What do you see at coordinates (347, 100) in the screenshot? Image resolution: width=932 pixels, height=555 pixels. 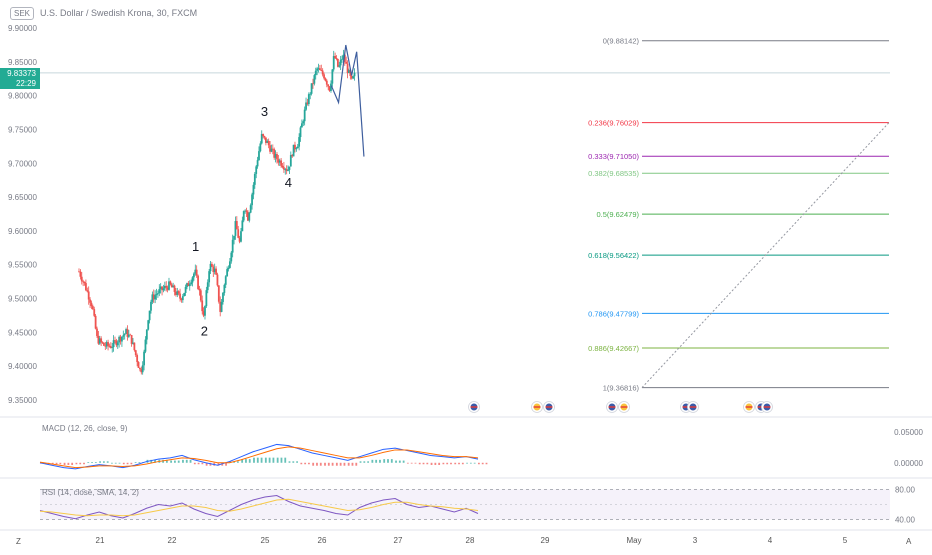 I see `projection-path` at bounding box center [347, 100].